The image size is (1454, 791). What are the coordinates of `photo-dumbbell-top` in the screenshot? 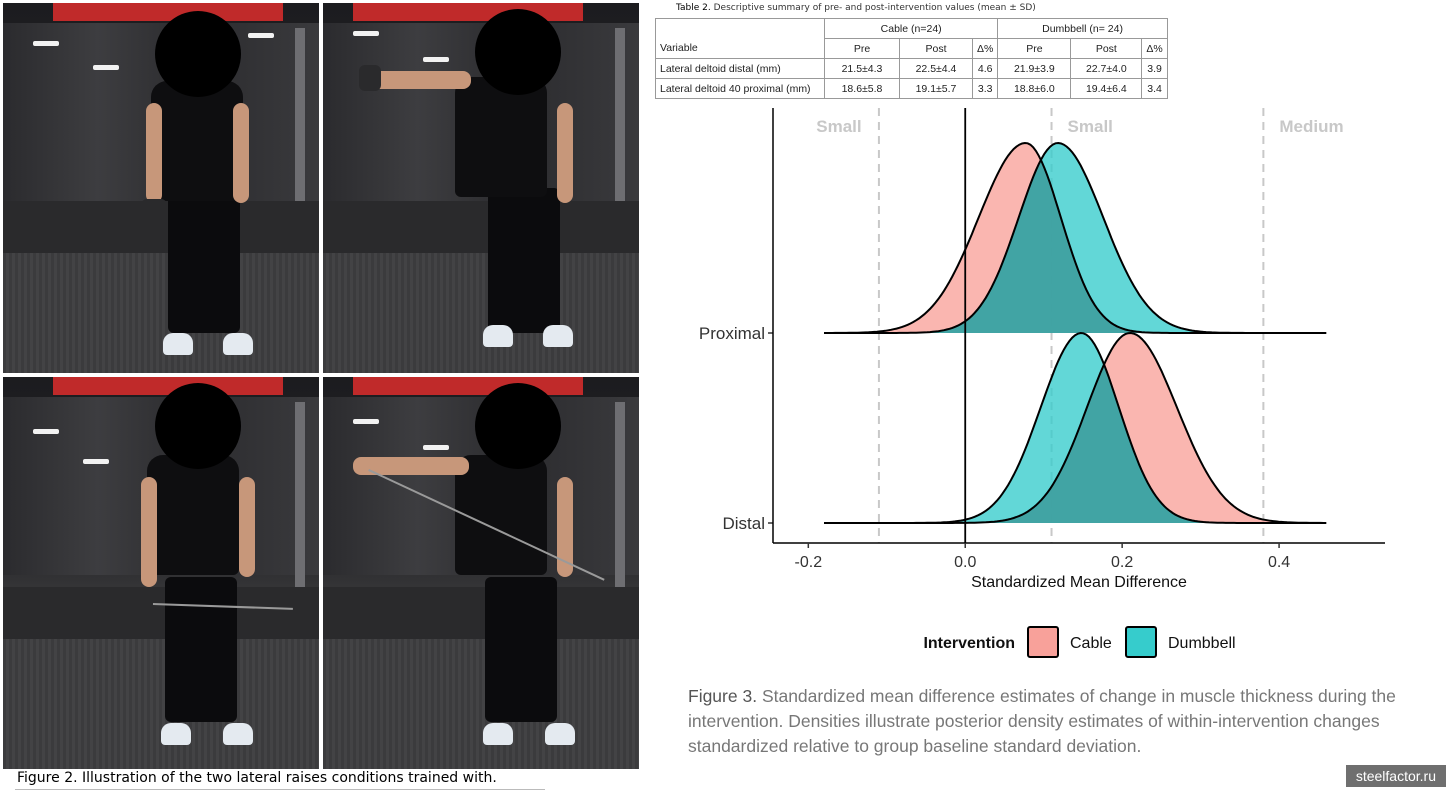 It's located at (481, 188).